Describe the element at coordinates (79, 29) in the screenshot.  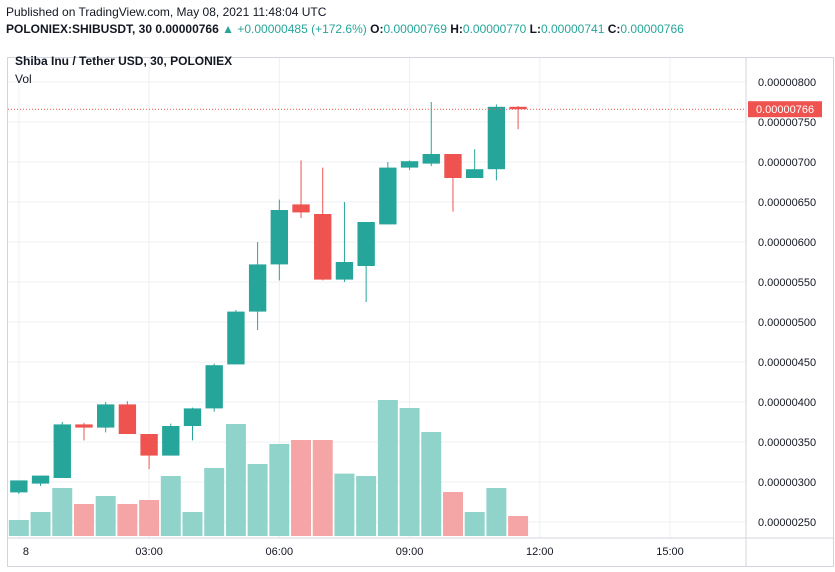
I see `symbol-label: POLONIEX:SHIBUSDT, 30` at that location.